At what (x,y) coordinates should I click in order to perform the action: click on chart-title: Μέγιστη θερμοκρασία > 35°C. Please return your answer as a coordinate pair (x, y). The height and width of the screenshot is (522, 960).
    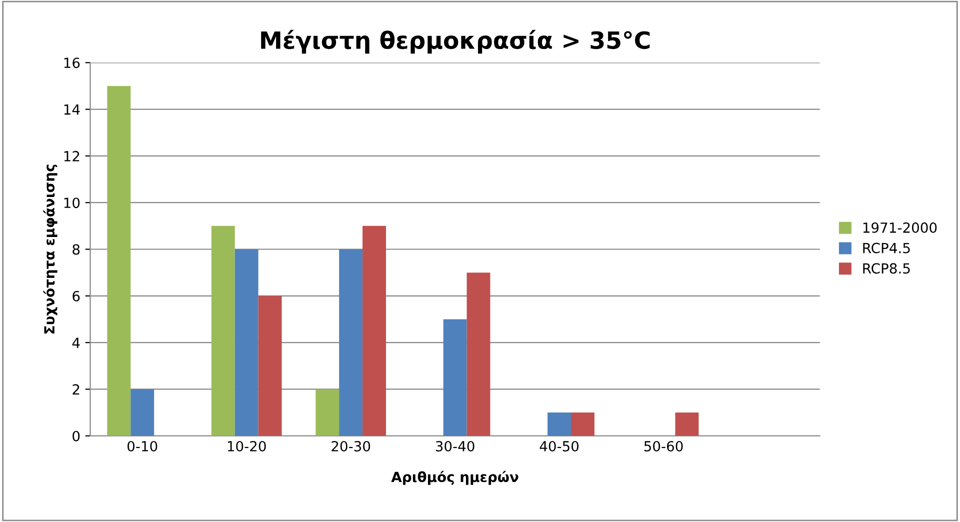
    Looking at the image, I should click on (455, 42).